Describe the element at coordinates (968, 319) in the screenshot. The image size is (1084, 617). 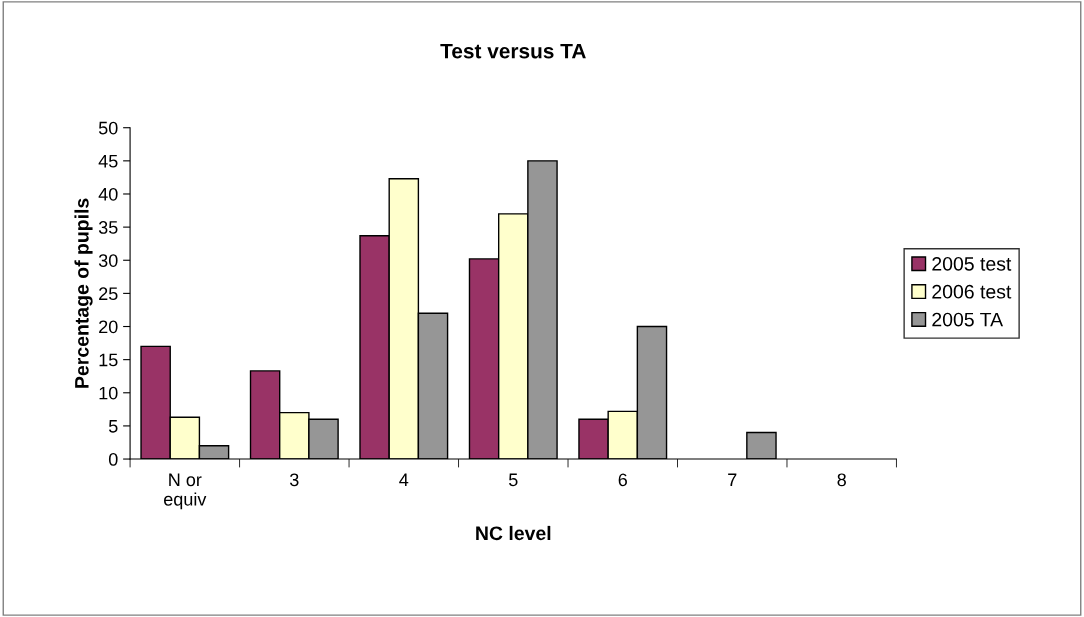
I see `legend-label: 2005 TA` at that location.